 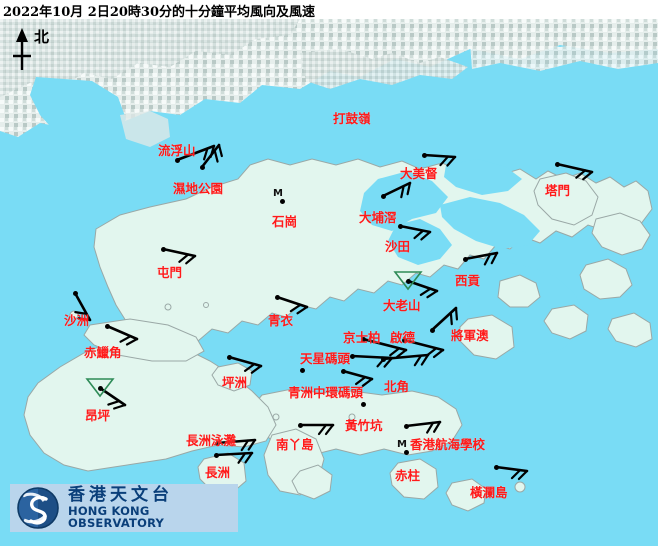 I want to click on title-bar: 2022年10月 2日20時30分的十分鐘平均風向及風速, so click(x=329, y=10).